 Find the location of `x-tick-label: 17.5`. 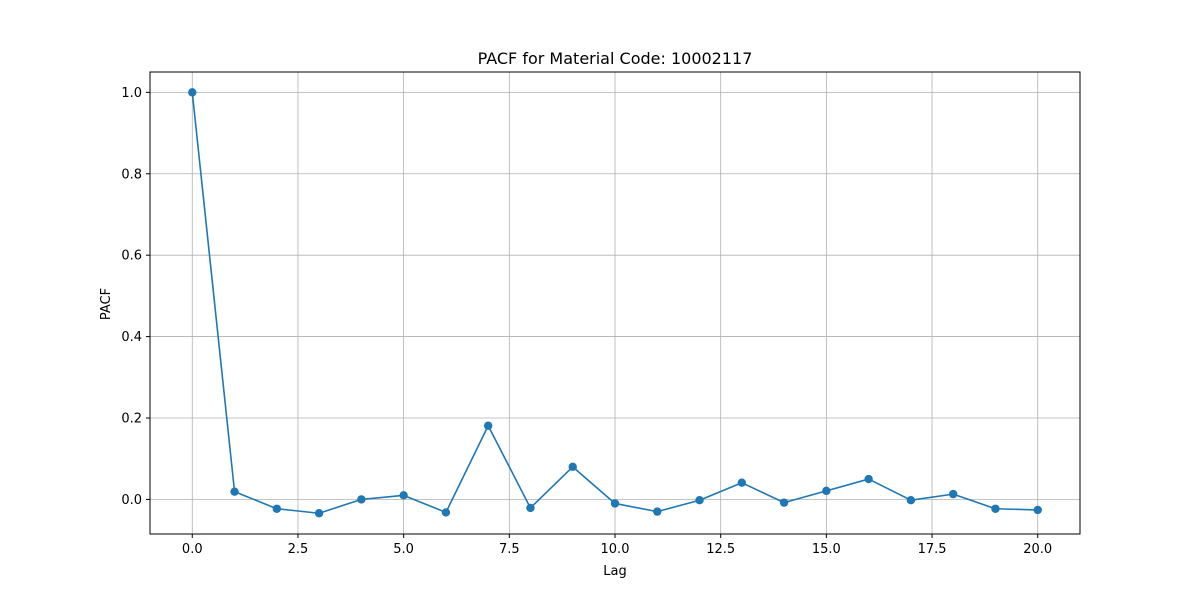

x-tick-label: 17.5 is located at coordinates (932, 549).